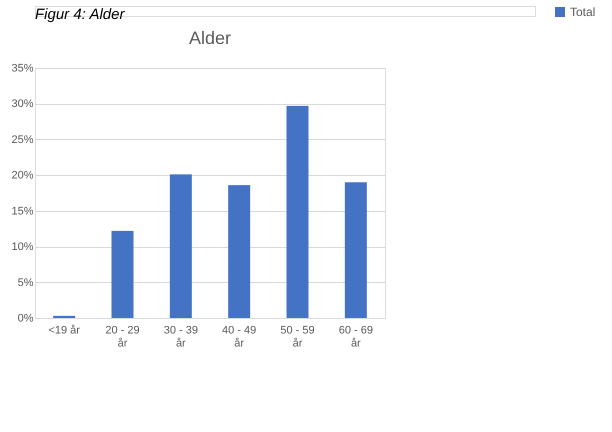 The width and height of the screenshot is (612, 432). I want to click on x-tick-label: 30 - 39 år, so click(181, 337).